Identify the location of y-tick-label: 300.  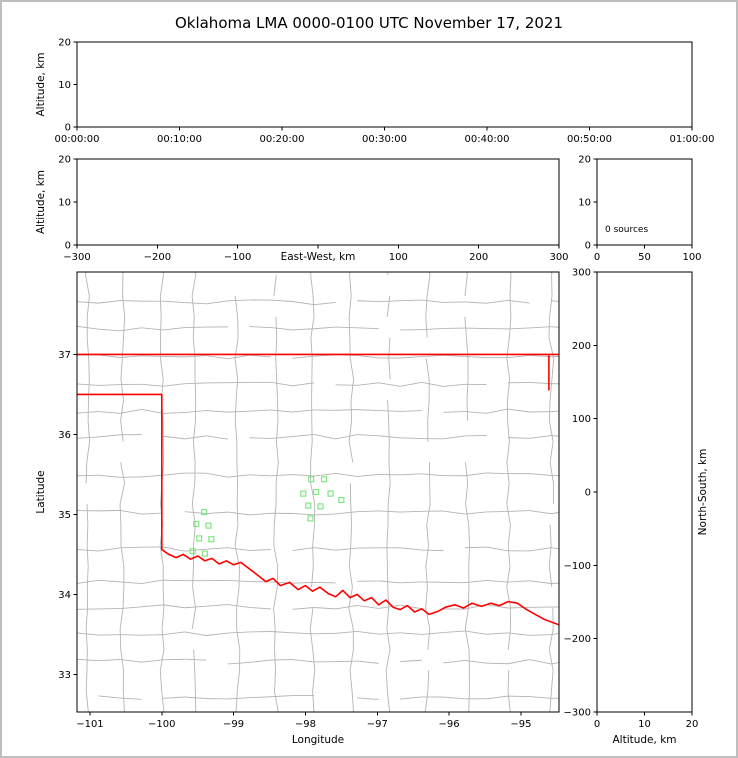
(581, 273).